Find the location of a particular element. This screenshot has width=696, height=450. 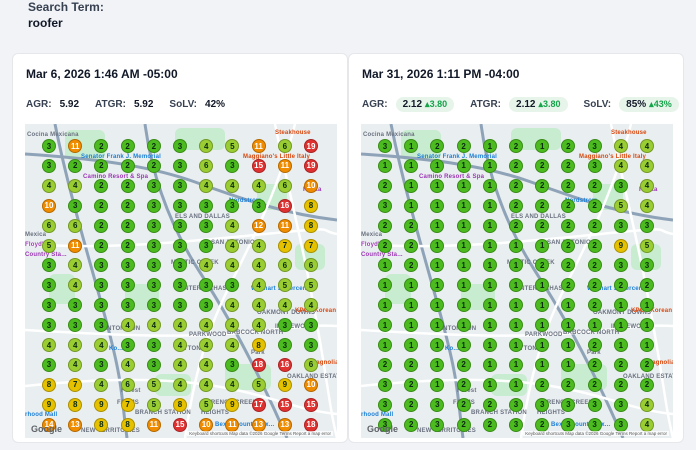

rank-pin: 16 is located at coordinates (284, 205).